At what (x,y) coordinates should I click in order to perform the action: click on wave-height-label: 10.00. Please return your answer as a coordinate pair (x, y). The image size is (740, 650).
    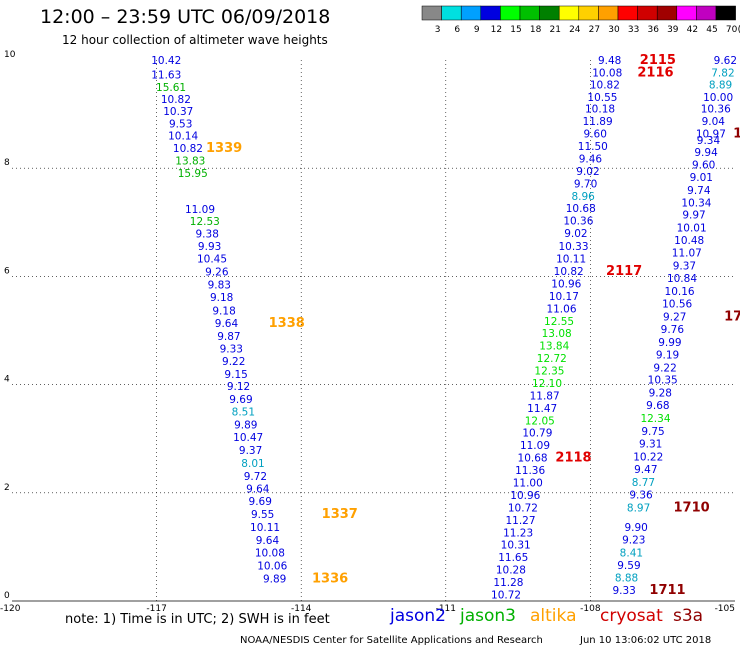
    Looking at the image, I should click on (718, 98).